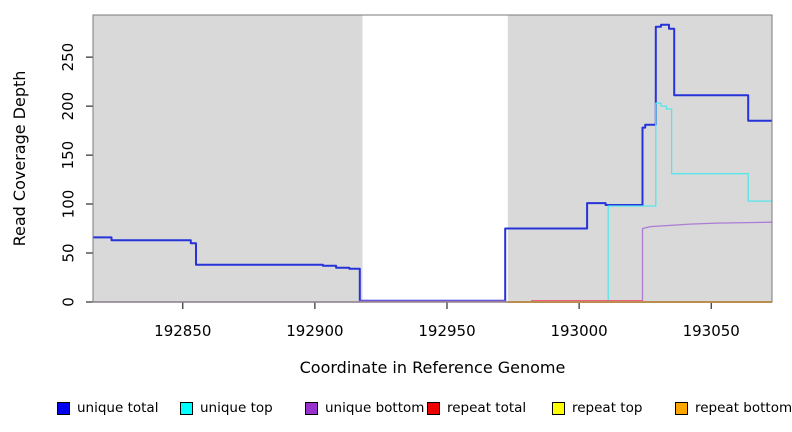 This screenshot has height=432, width=792. I want to click on legend-swatch-unique-total, so click(63, 408).